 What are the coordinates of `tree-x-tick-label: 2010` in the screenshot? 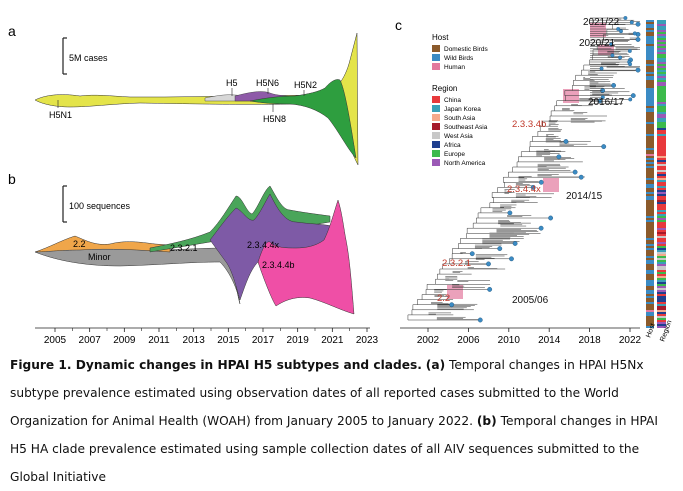 It's located at (509, 340).